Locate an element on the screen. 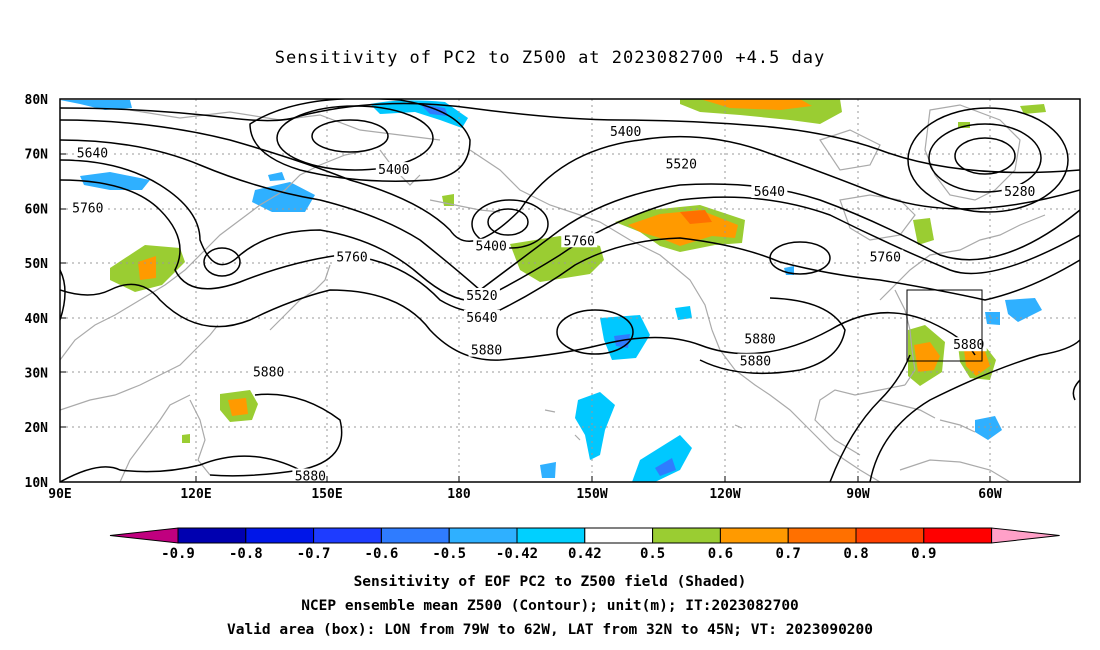  caribbean is located at coordinates (957, 426).